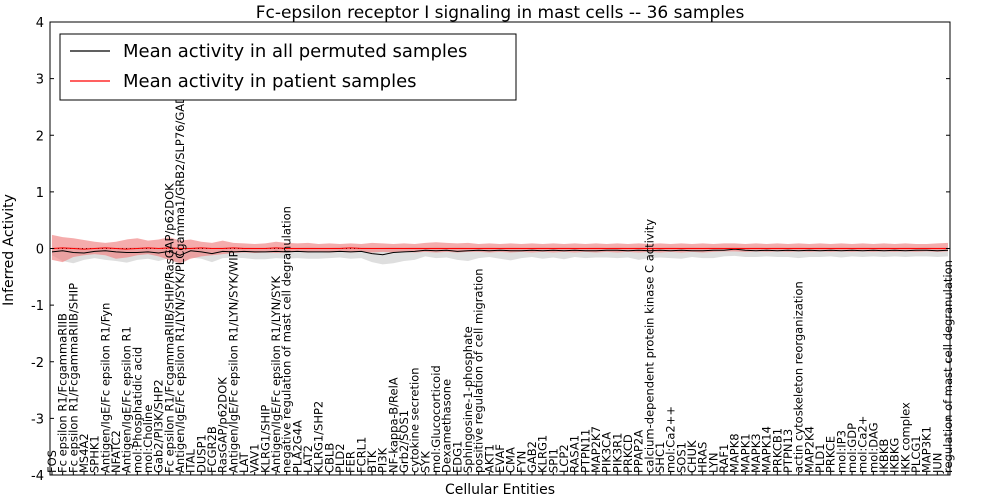 Image resolution: width=1000 pixels, height=500 pixels. What do you see at coordinates (255, 458) in the screenshot?
I see `x-tick-label: VAV1` at bounding box center [255, 458].